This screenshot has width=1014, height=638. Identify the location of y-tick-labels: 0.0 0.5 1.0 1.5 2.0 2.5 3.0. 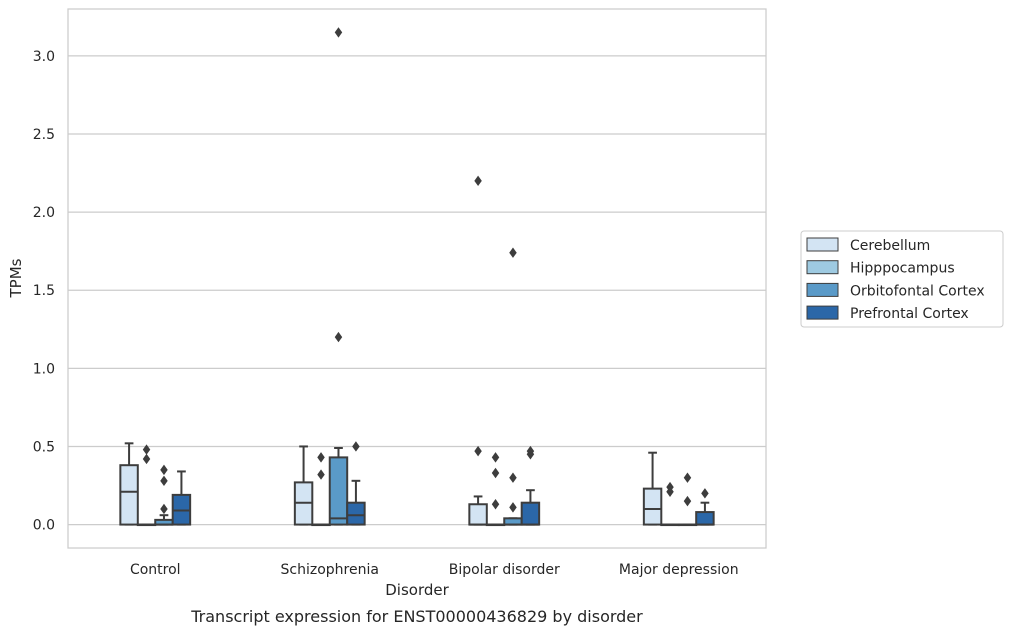
(44, 291).